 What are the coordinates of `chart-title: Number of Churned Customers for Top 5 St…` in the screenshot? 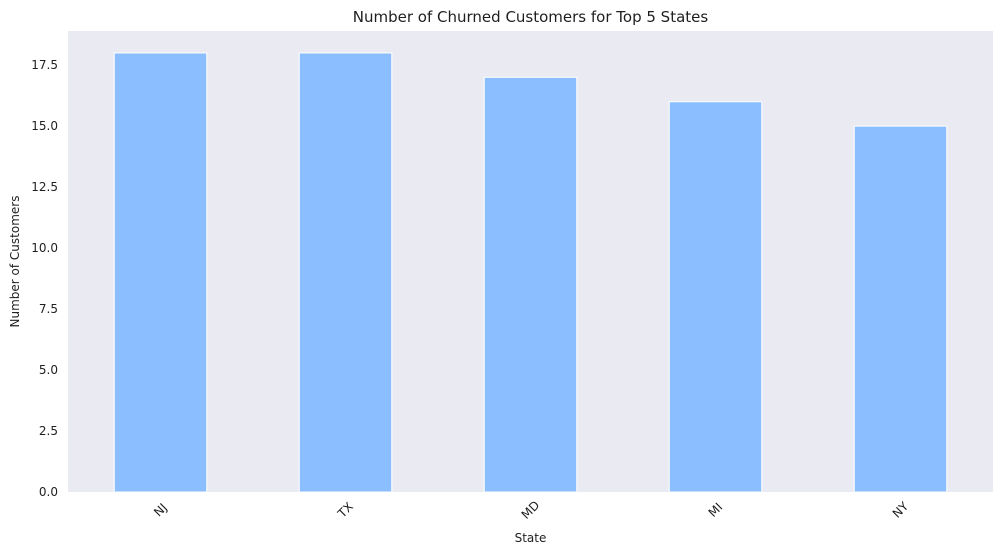 It's located at (531, 17).